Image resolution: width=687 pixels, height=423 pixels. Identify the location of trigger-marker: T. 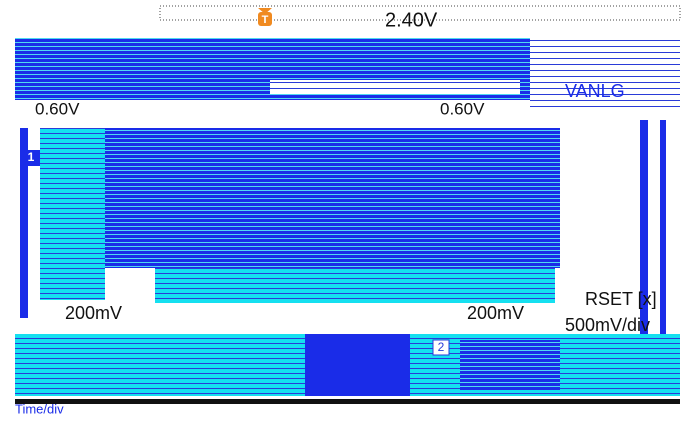
(265, 20).